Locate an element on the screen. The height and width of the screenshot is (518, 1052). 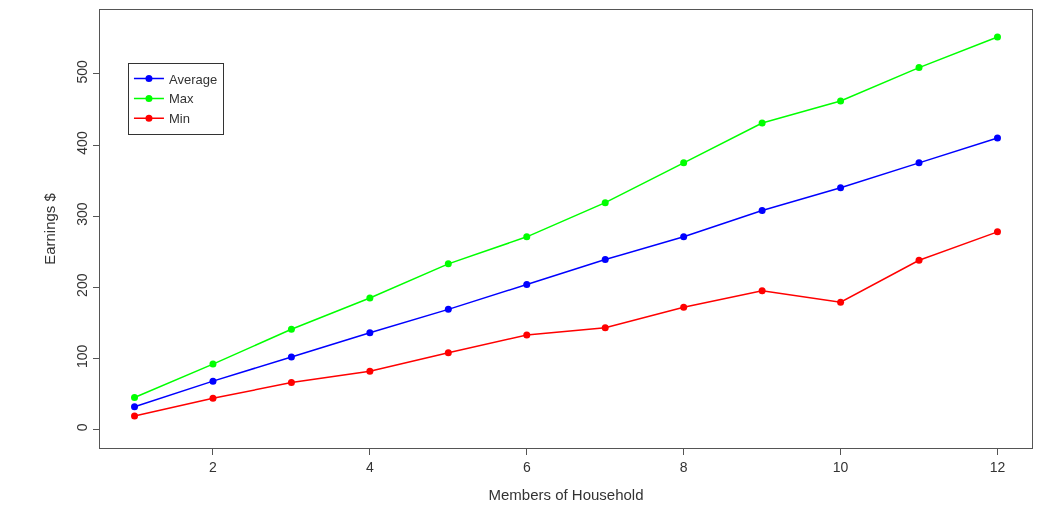
x-tick-label: 2 is located at coordinates (213, 466).